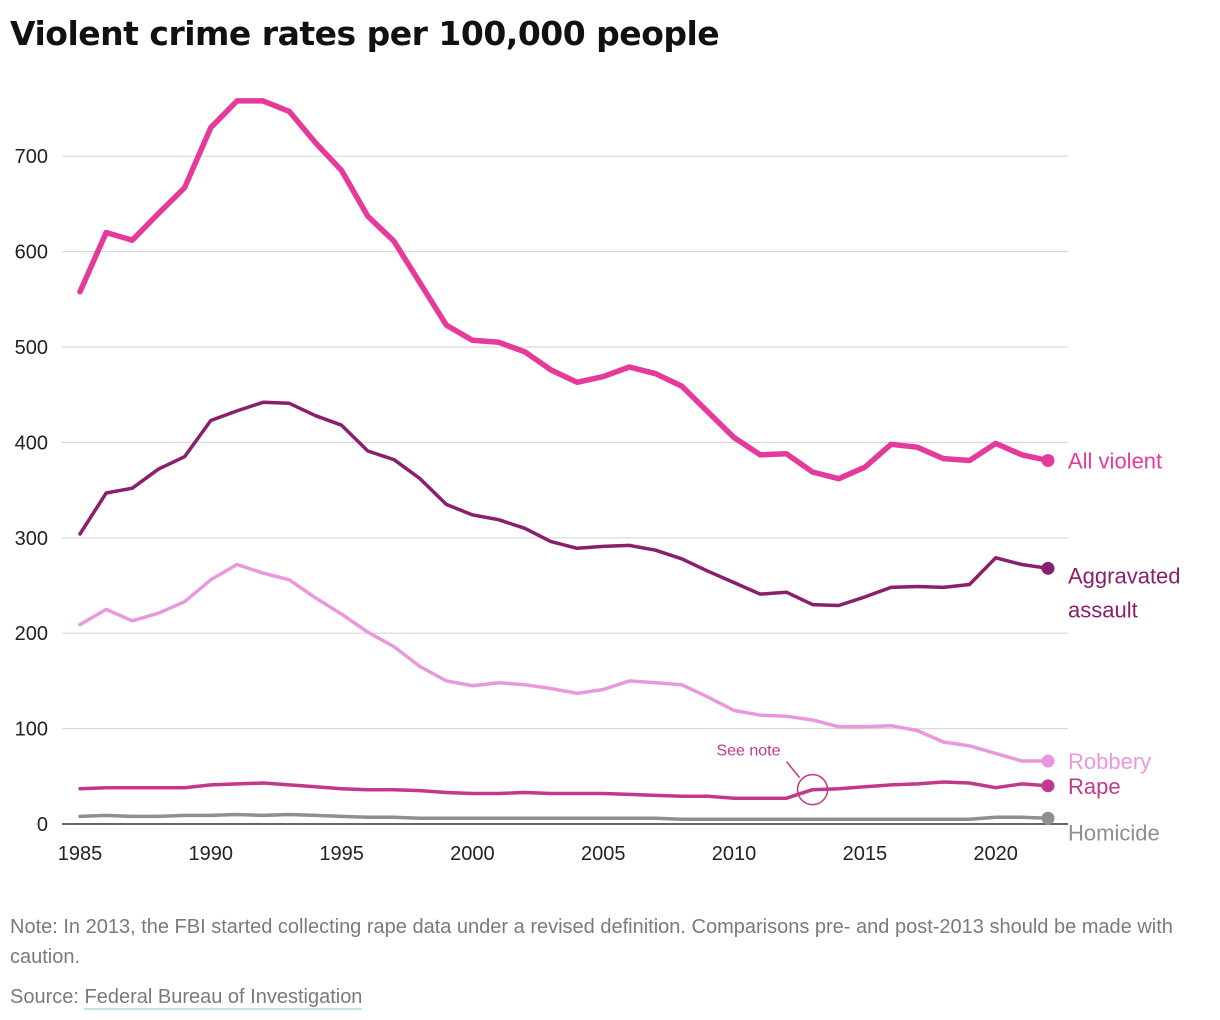  Describe the element at coordinates (865, 854) in the screenshot. I see `x-tick-label-2015: 2015` at that location.